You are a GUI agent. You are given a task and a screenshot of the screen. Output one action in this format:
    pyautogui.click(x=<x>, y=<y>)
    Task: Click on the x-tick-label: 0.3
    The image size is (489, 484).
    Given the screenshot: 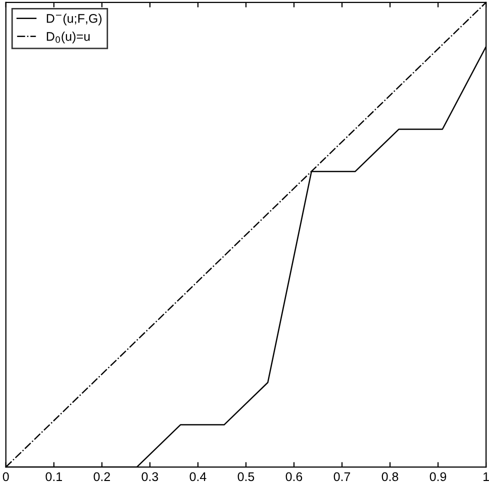 What is the action you would take?
    pyautogui.click(x=150, y=477)
    